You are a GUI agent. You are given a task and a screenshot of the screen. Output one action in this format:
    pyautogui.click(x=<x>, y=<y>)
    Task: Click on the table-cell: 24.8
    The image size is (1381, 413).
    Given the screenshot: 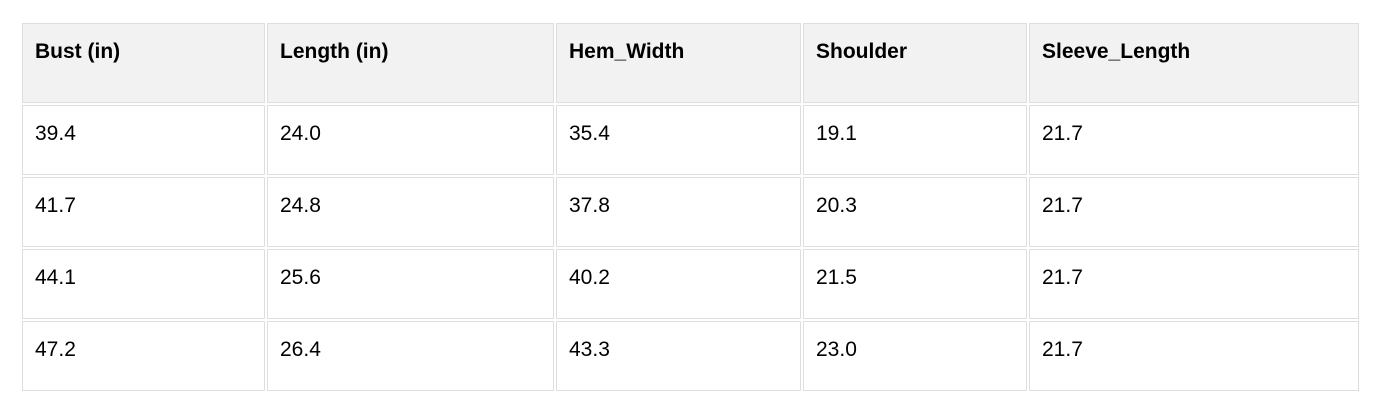 What is the action you would take?
    pyautogui.click(x=410, y=212)
    